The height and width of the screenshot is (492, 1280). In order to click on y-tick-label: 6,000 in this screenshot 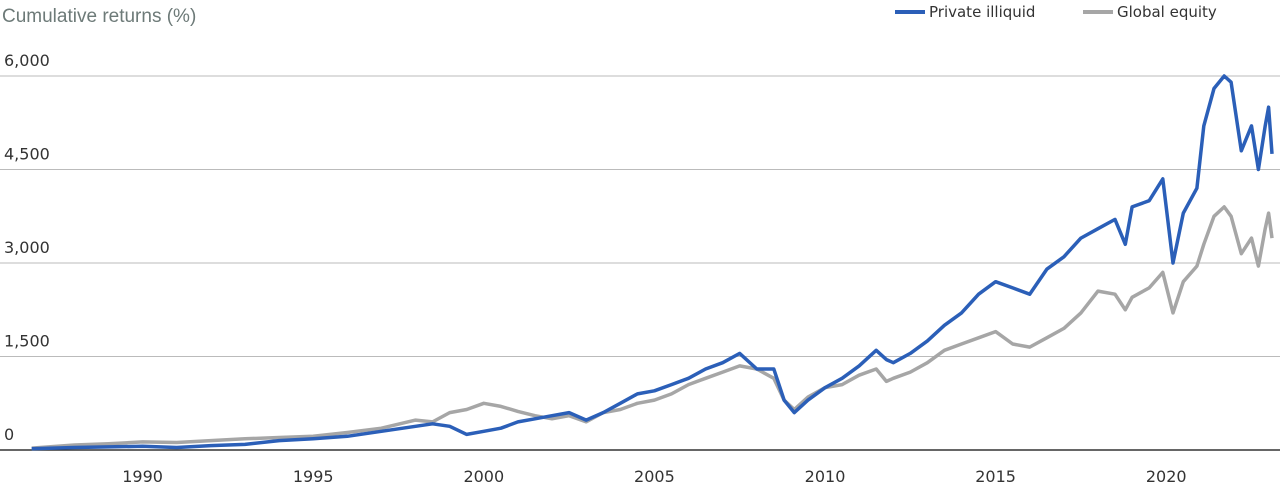, I will do `click(27, 60)`.